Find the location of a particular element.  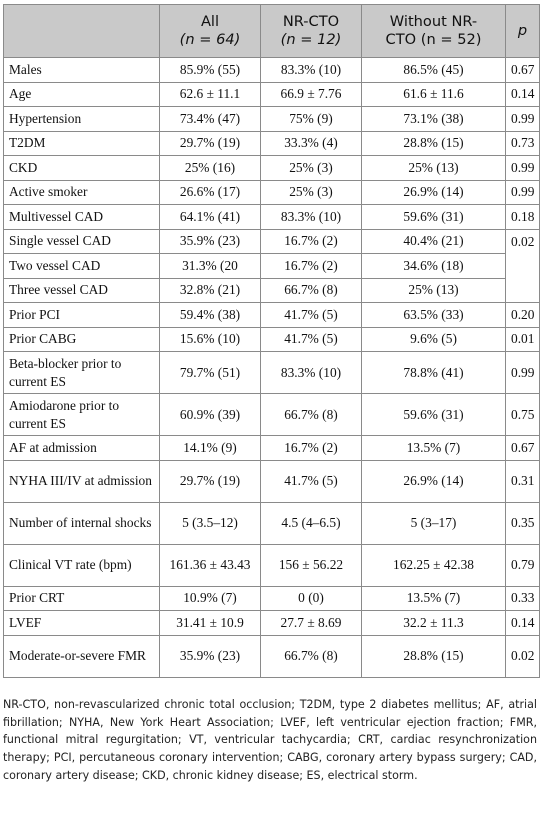

cell-all: 15.6% (10) is located at coordinates (210, 339).